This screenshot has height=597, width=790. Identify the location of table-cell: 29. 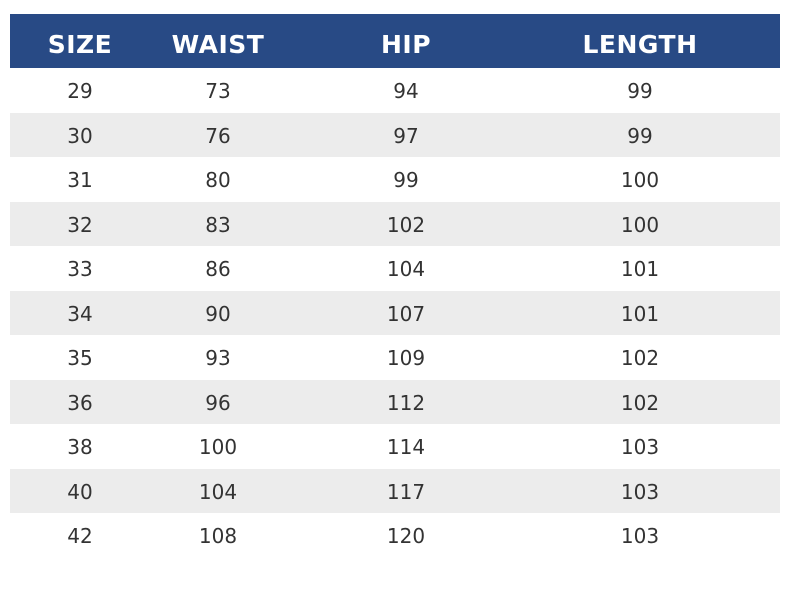
(80, 91).